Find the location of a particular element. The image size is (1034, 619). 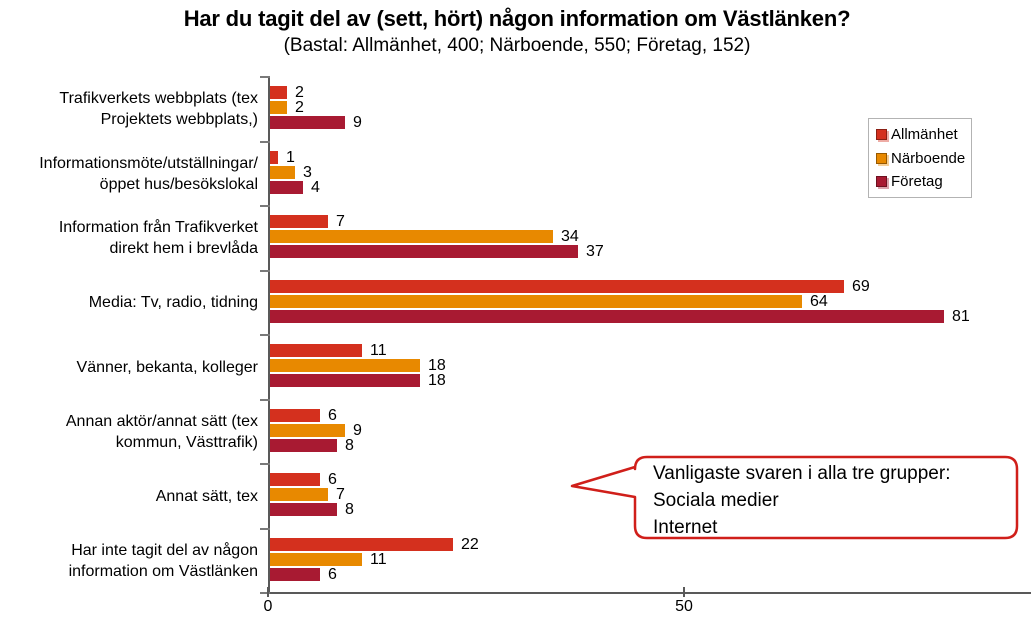

legend-label: Närboende is located at coordinates (928, 158).